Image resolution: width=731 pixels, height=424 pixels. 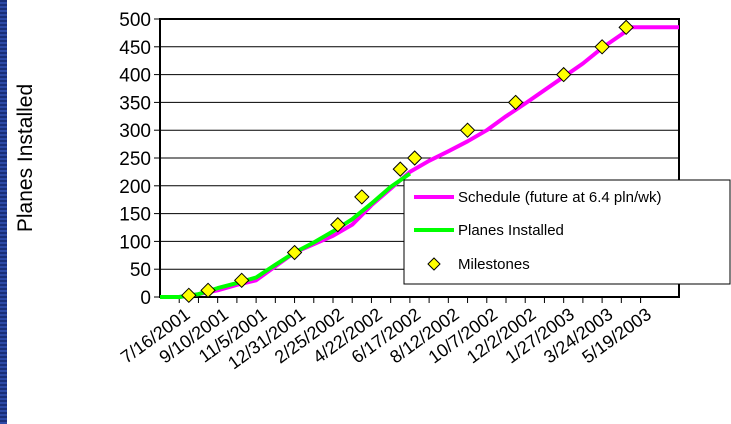 What do you see at coordinates (3, 212) in the screenshot?
I see `slide-edge-band` at bounding box center [3, 212].